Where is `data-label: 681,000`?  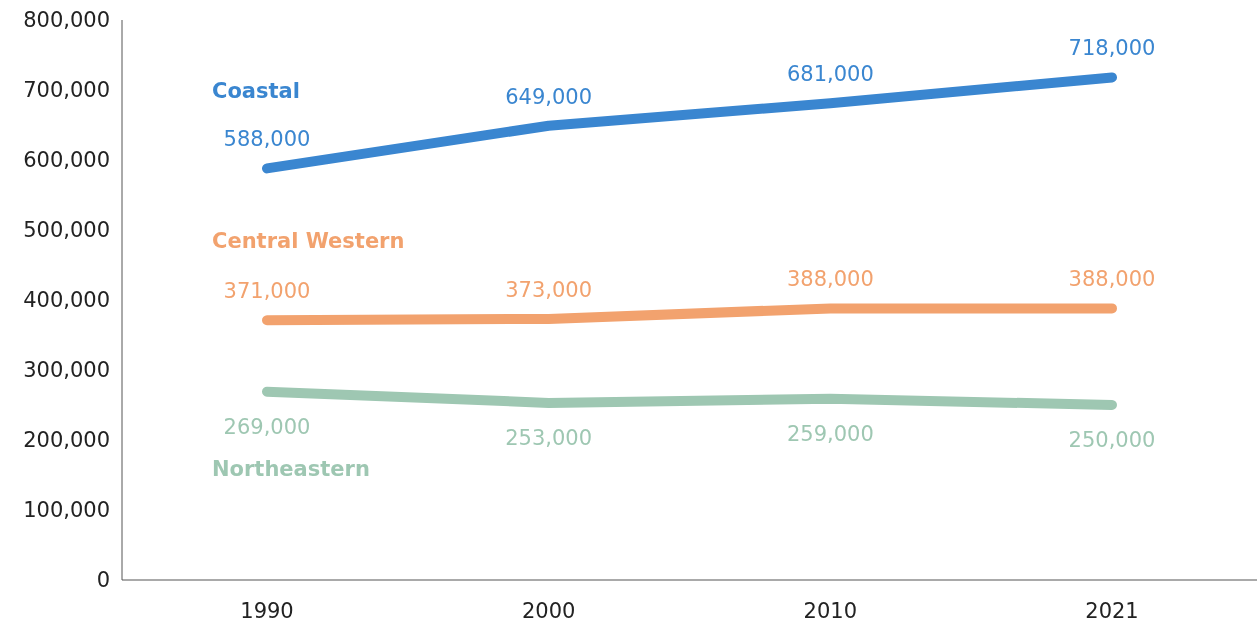 data-label: 681,000 is located at coordinates (830, 74).